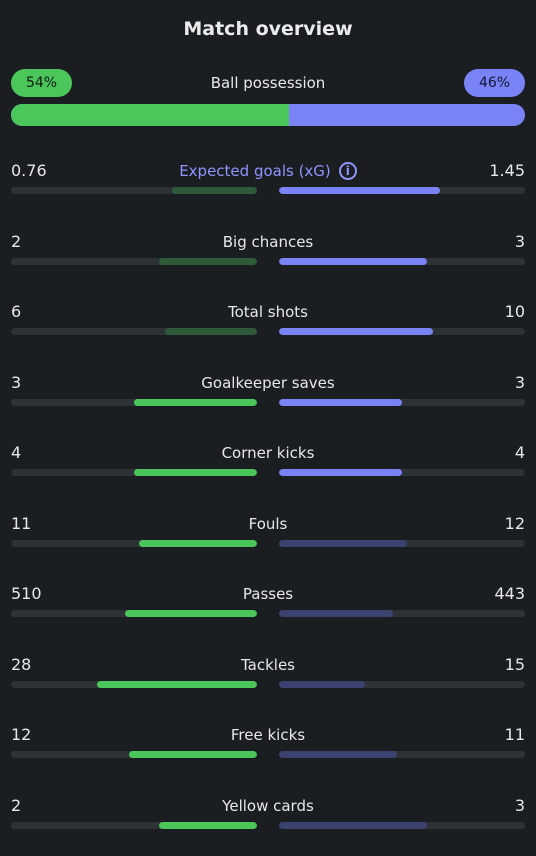 The image size is (536, 856). Describe the element at coordinates (268, 745) in the screenshot. I see `stat-row: 12 Free kicks 11` at that location.